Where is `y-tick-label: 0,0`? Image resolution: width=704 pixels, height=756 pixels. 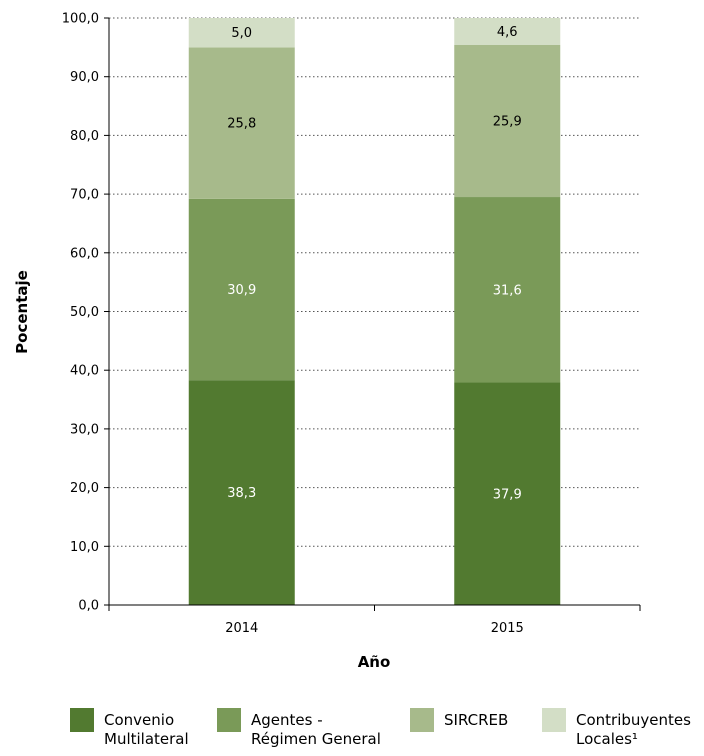 y-tick-label: 0,0 is located at coordinates (88, 606).